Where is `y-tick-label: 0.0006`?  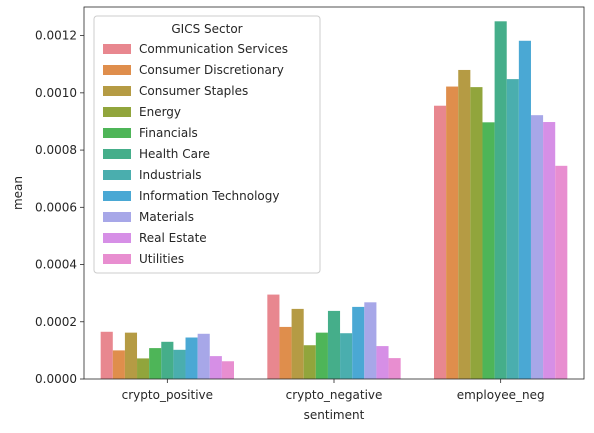
y-tick-label: 0.0006 is located at coordinates (56, 207).